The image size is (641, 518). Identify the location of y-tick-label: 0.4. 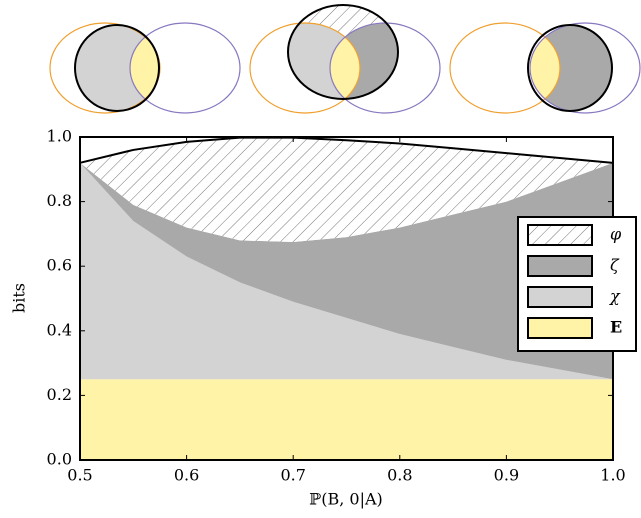
(59, 329).